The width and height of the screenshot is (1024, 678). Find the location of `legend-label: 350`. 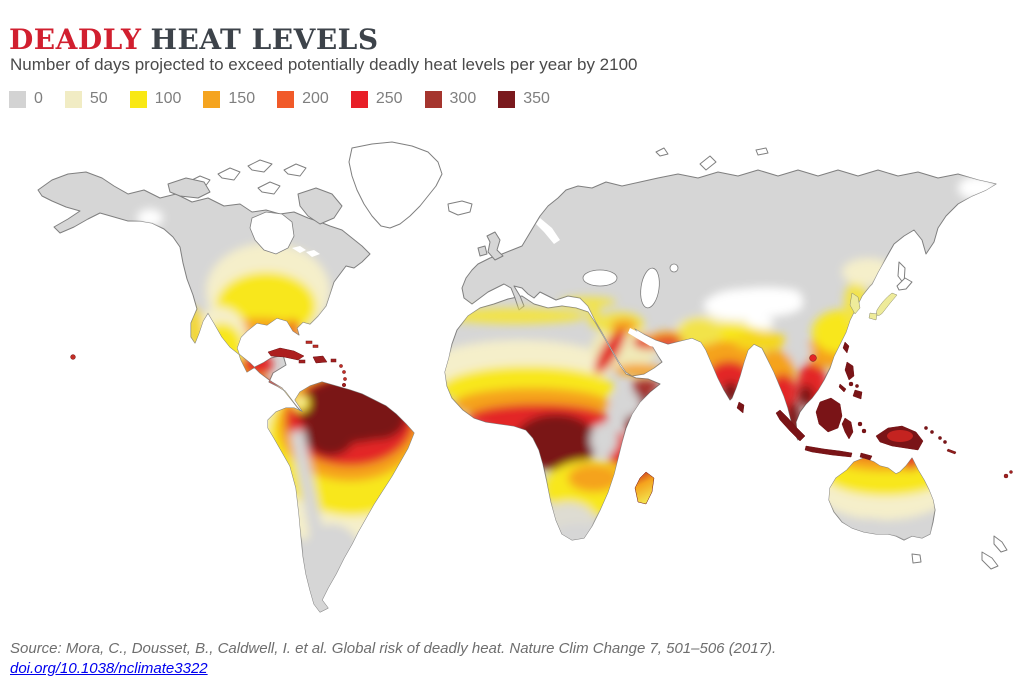

legend-label: 350 is located at coordinates (536, 98).